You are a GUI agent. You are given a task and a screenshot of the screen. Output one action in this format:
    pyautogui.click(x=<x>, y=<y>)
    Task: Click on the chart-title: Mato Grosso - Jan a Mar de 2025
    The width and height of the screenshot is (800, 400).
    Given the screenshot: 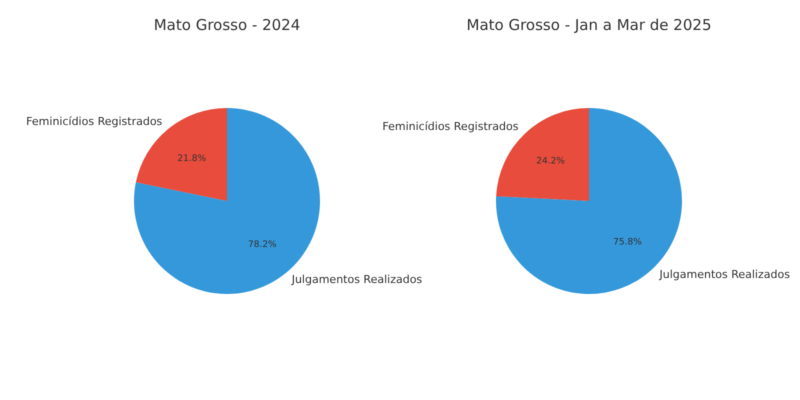 What is the action you would take?
    pyautogui.click(x=589, y=25)
    